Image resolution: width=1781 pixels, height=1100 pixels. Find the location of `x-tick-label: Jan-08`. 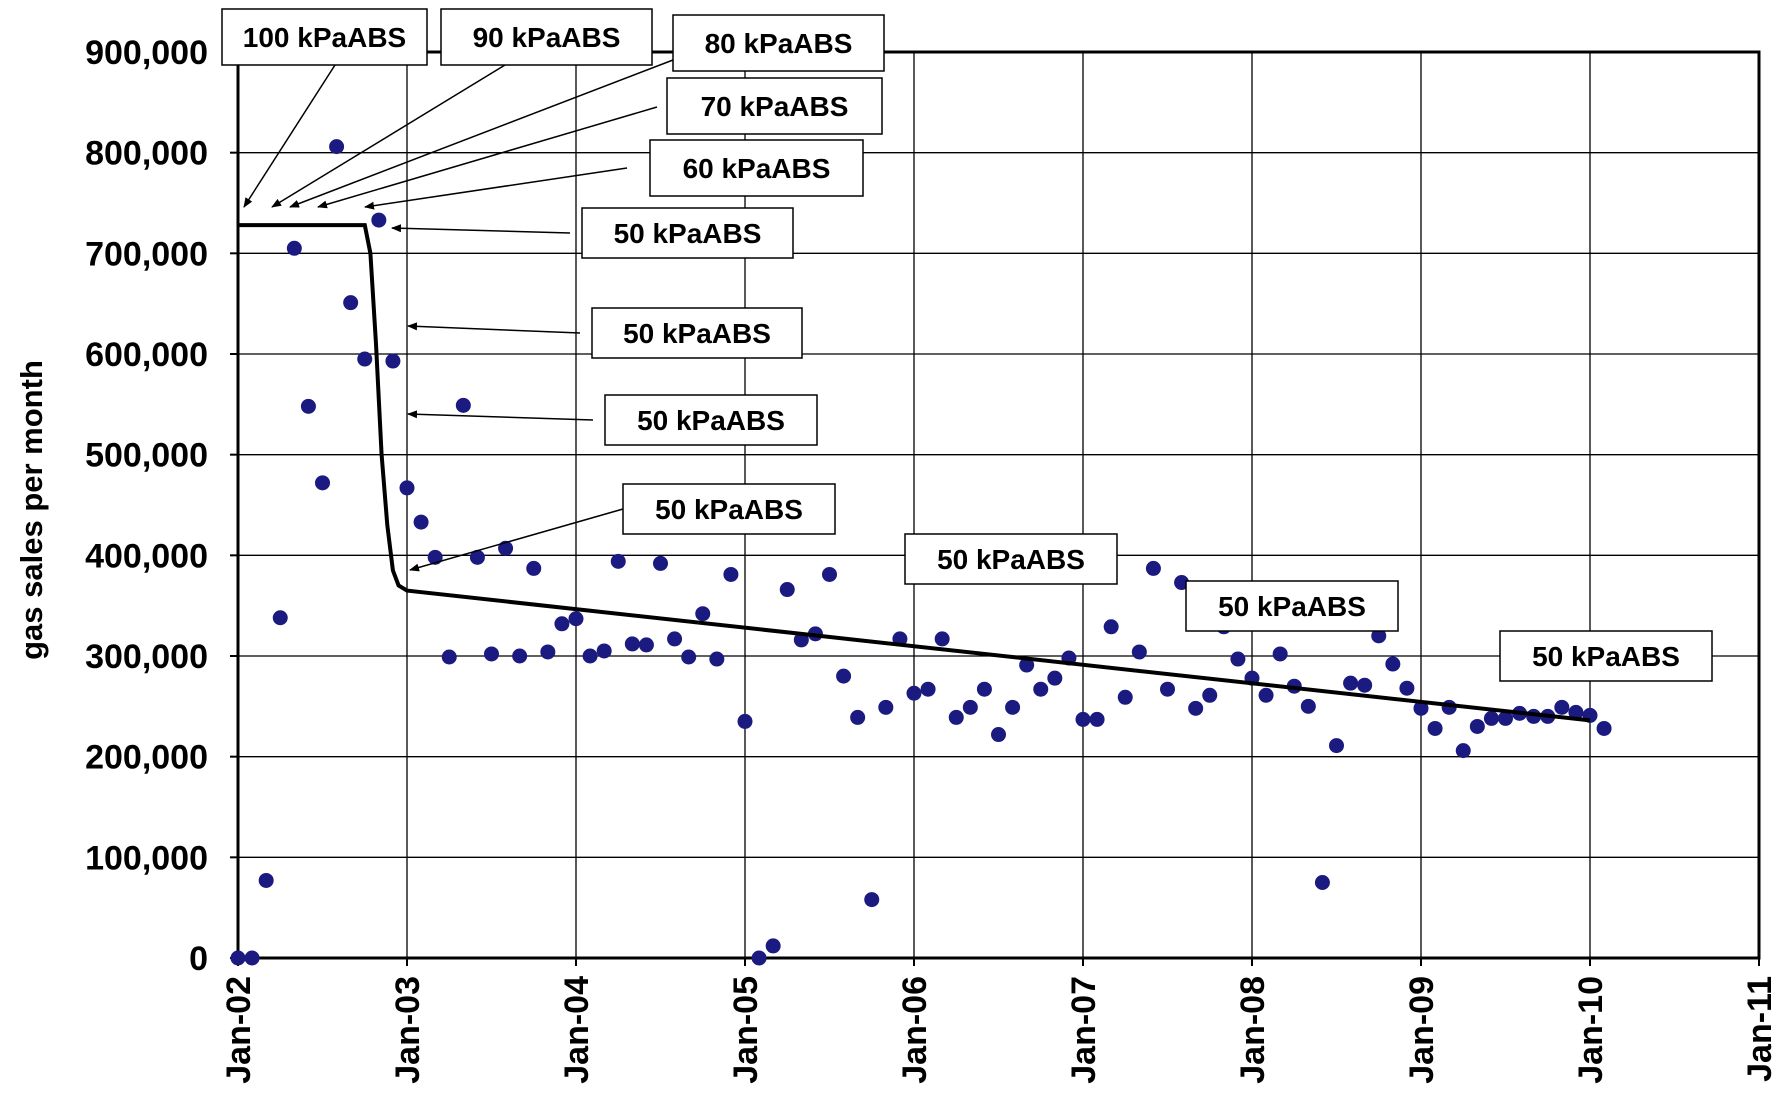

x-tick-label: Jan-08 is located at coordinates (1253, 1030).